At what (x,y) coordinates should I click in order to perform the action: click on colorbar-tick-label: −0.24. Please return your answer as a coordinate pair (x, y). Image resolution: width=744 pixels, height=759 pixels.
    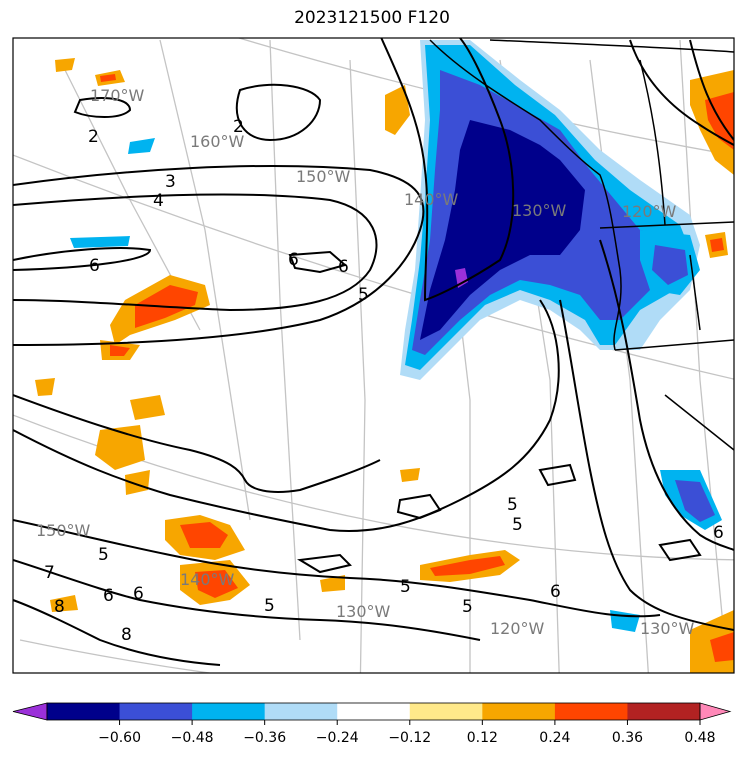
    Looking at the image, I should click on (337, 738).